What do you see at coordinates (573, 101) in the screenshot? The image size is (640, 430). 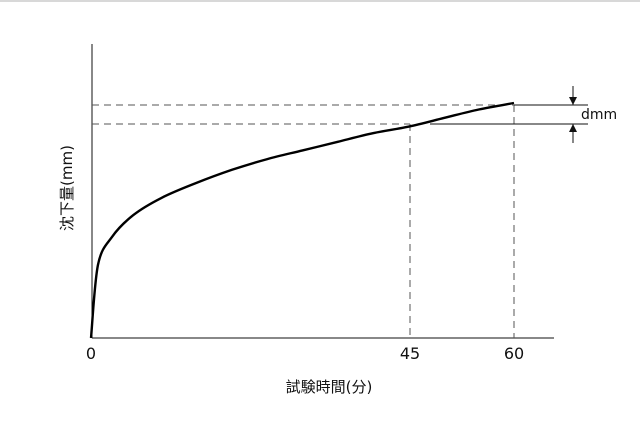 I see `dimension-arrowhead-upper` at bounding box center [573, 101].